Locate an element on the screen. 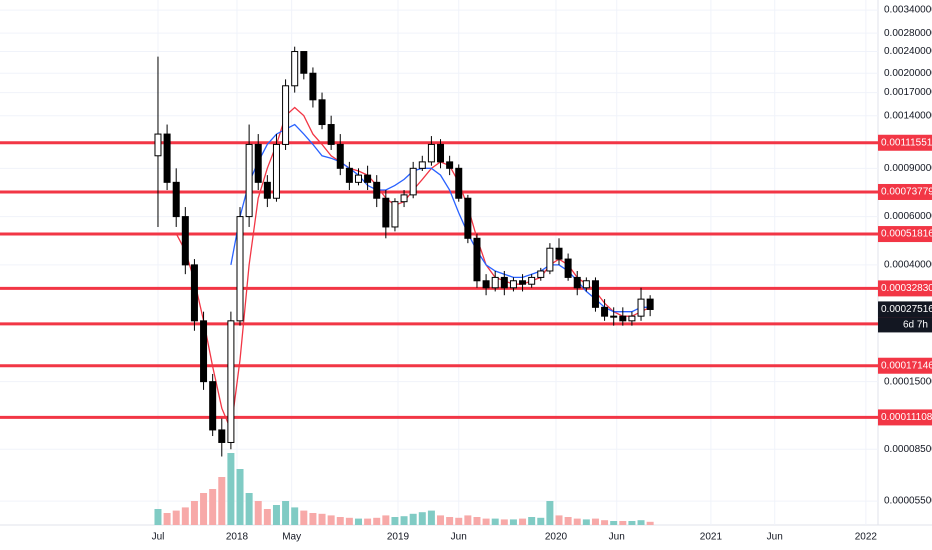  level-label: 0.00111551 is located at coordinates (906, 142).